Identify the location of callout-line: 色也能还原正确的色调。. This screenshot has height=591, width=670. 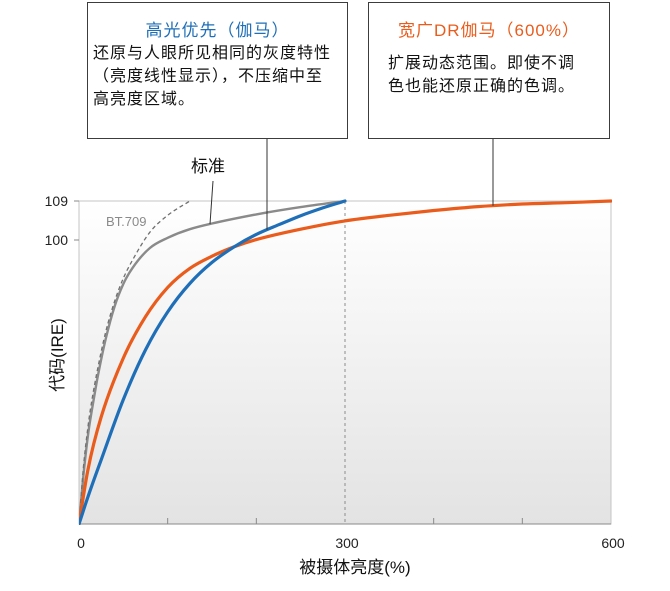
(482, 86).